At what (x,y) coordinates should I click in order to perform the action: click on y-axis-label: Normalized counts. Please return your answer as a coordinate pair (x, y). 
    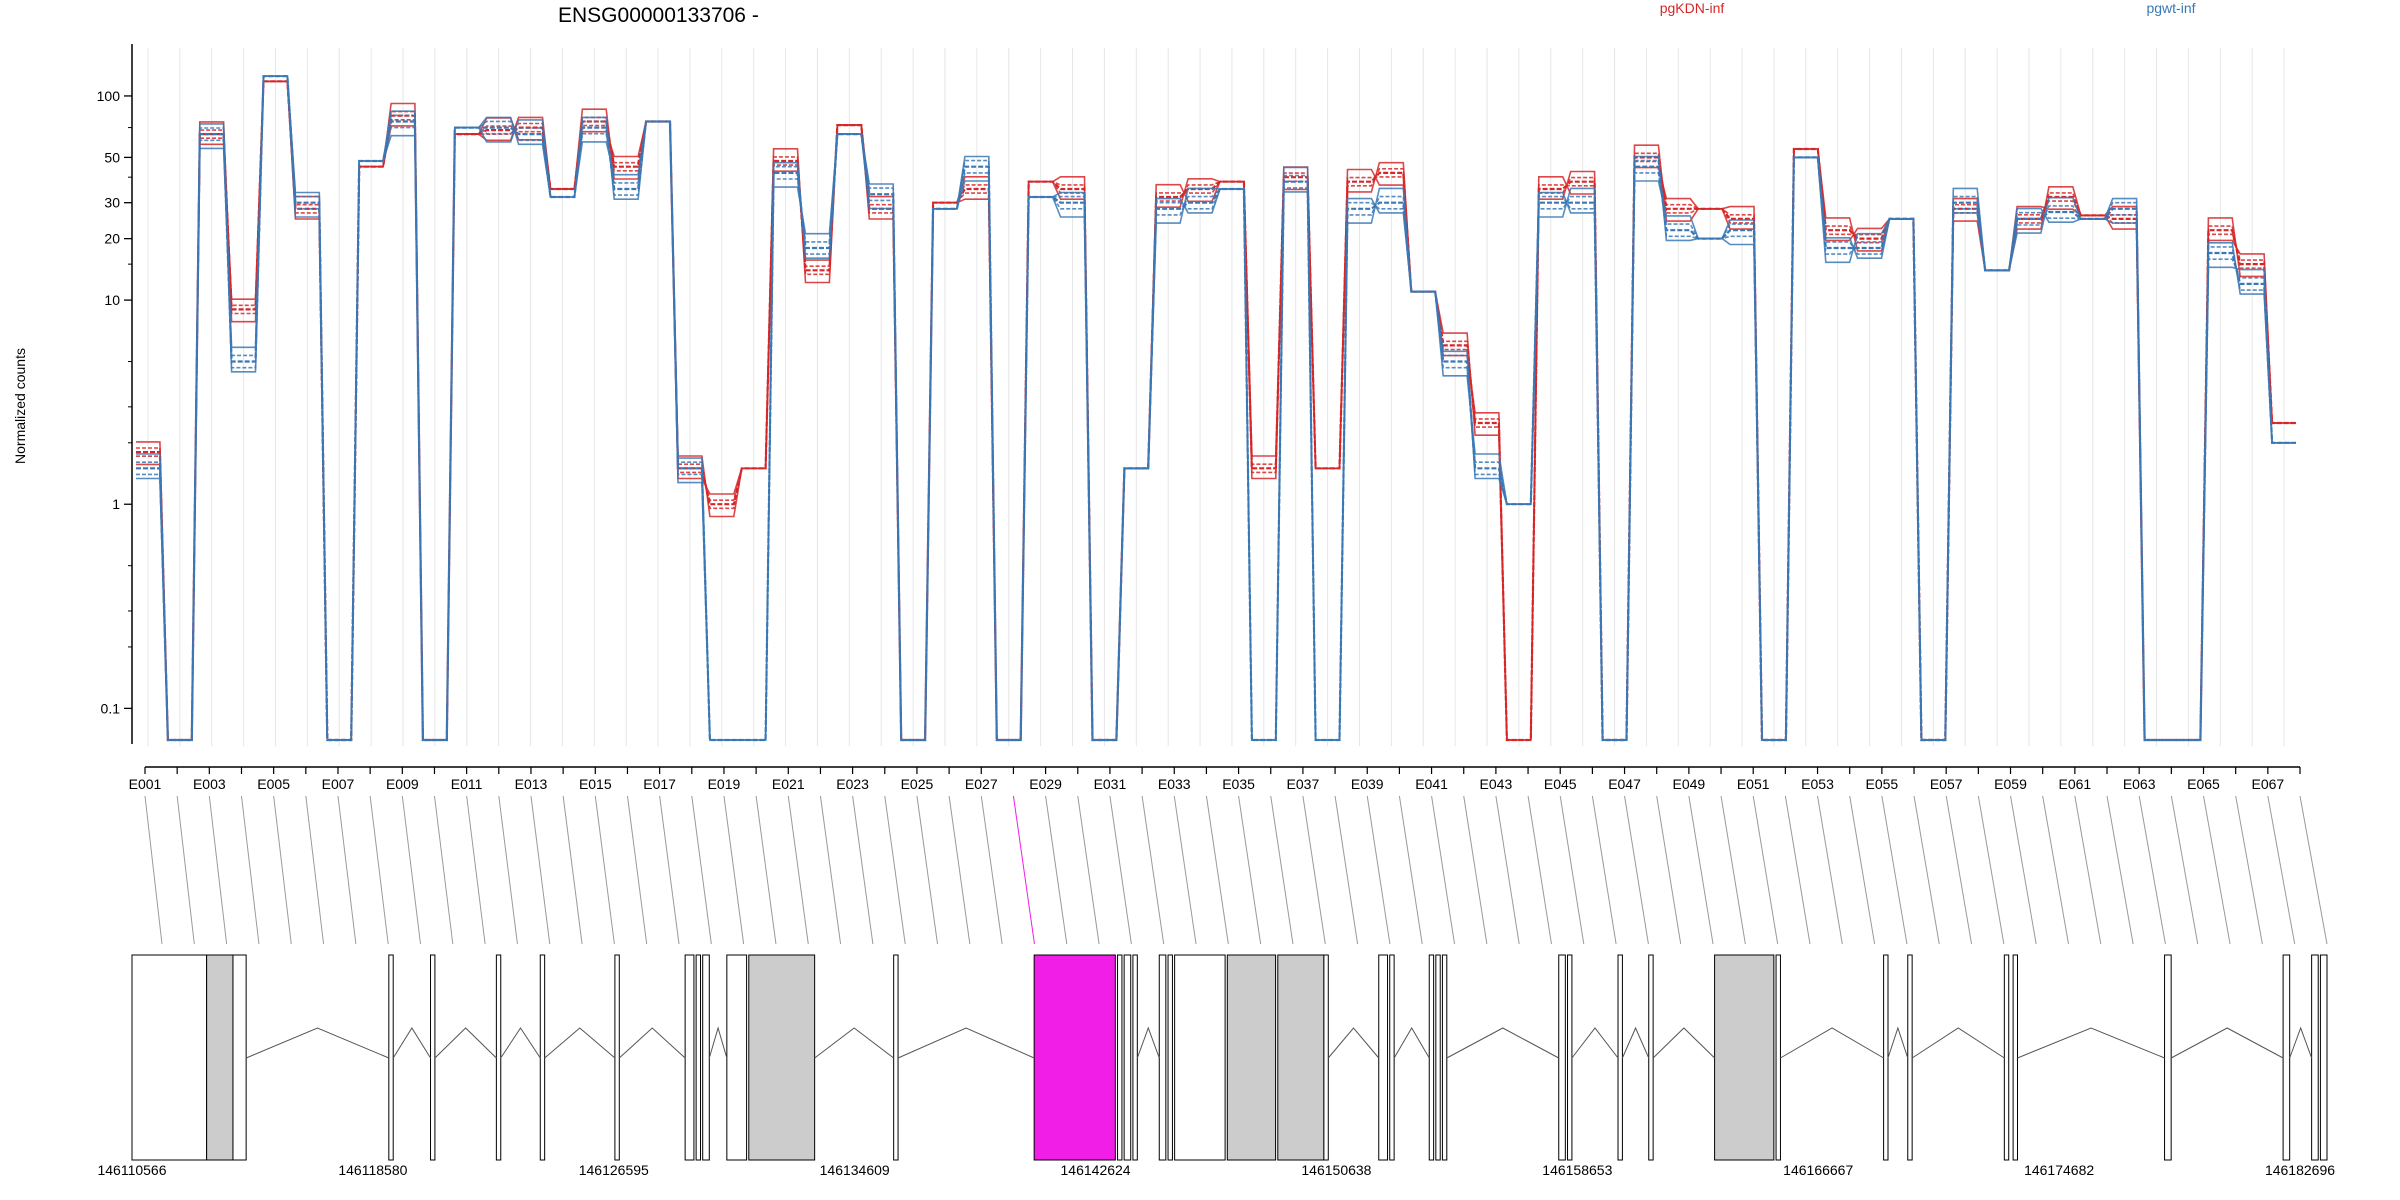
    Looking at the image, I should click on (20, 406).